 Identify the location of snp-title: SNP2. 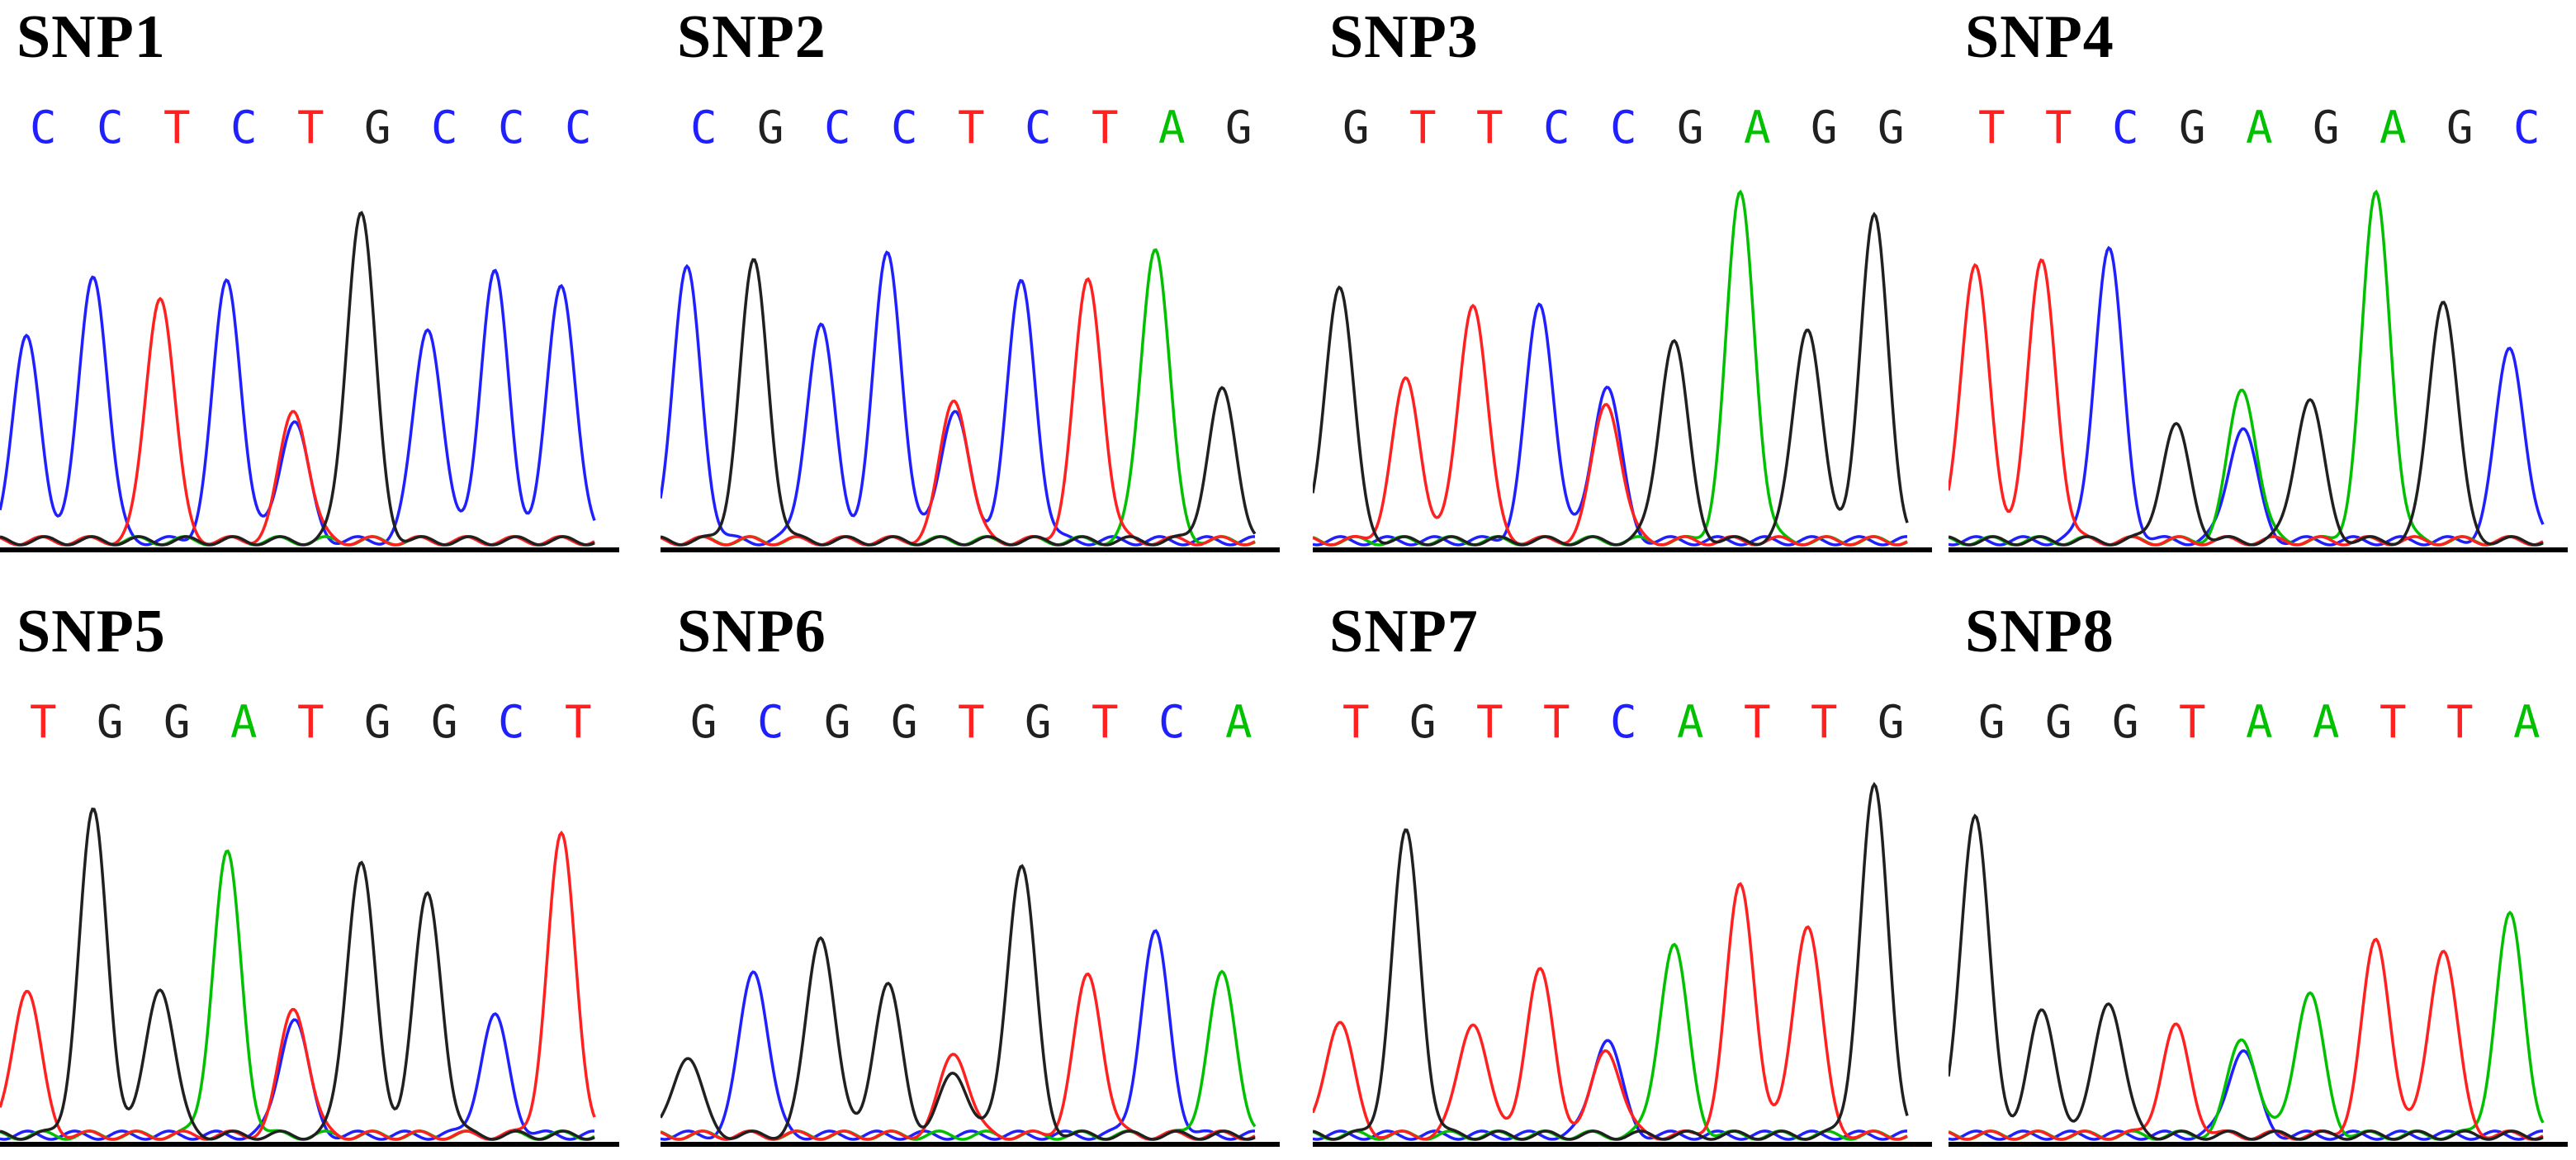
(751, 37).